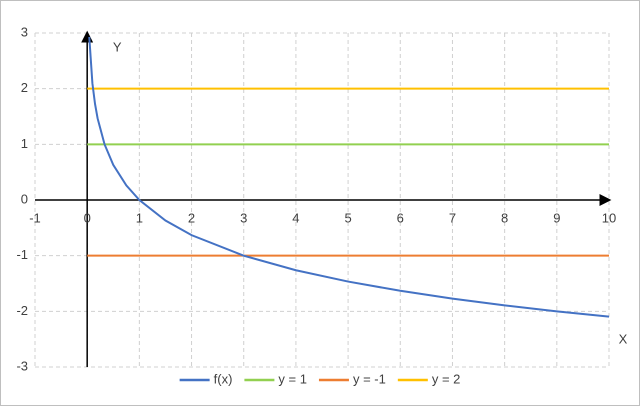 The height and width of the screenshot is (406, 640). I want to click on y-tick-label: -2, so click(22, 310).